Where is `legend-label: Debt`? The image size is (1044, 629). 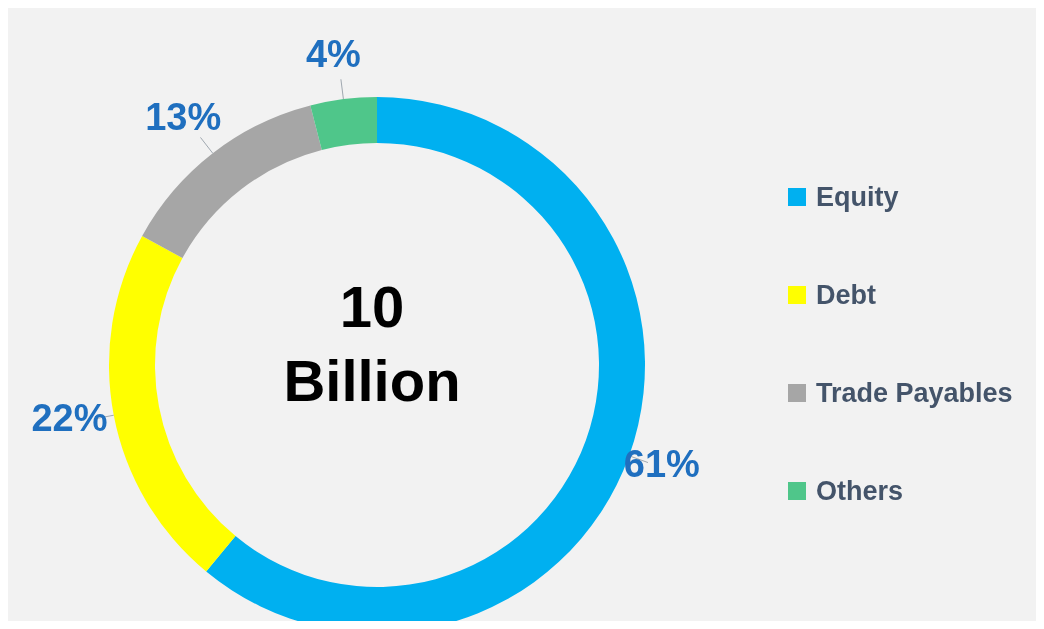
legend-label: Debt is located at coordinates (846, 295).